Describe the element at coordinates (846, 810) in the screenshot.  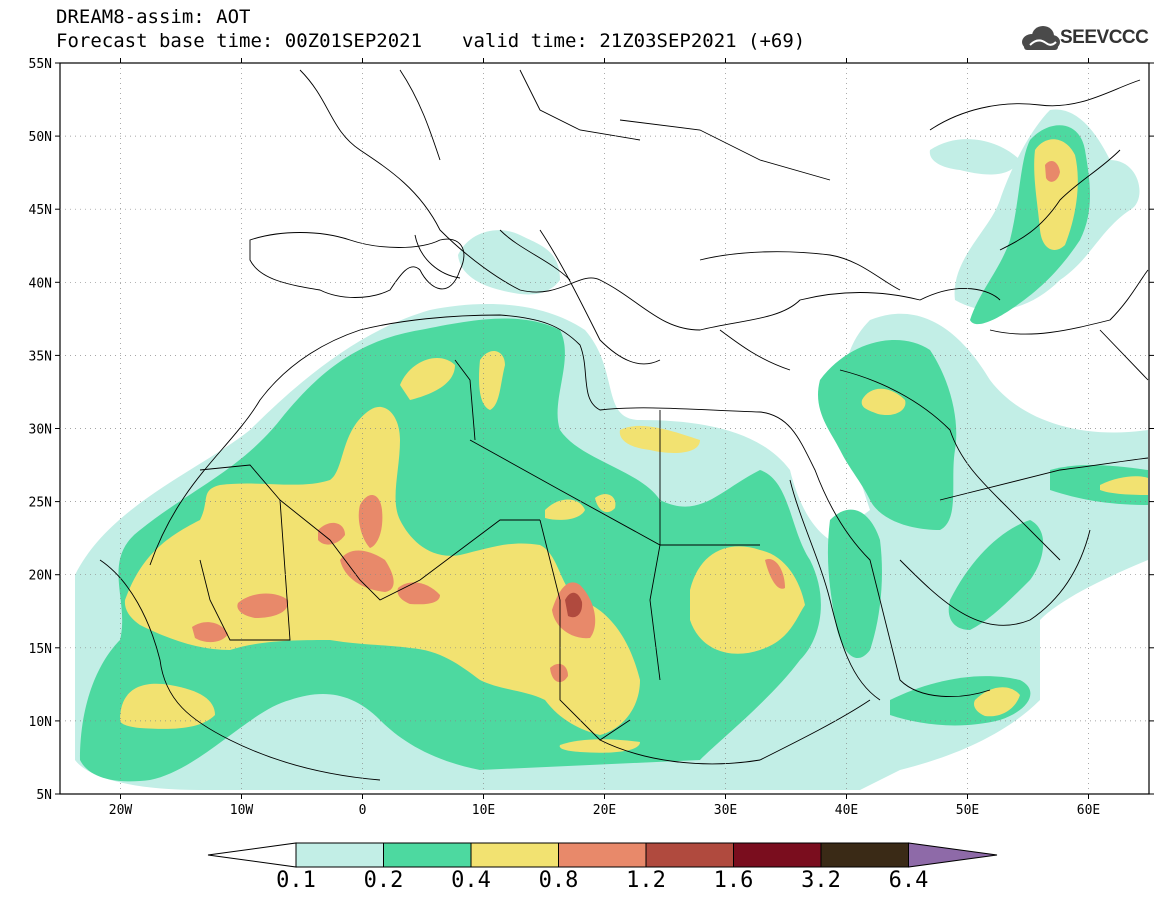
I see `lon-tick-label: 40E` at that location.